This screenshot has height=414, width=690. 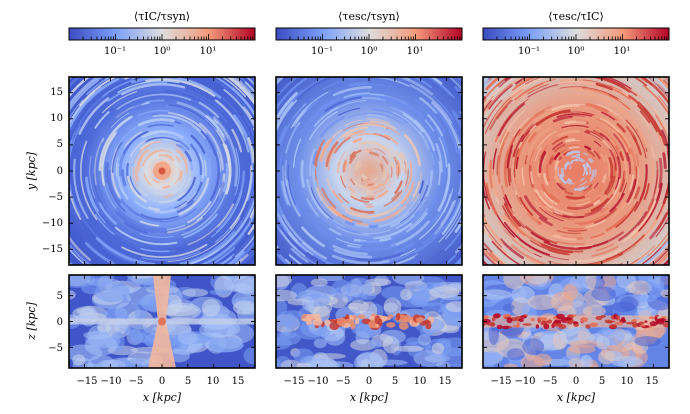 I want to click on colorbar-title-0: ⟨τIC/τsyn⟩, so click(x=162, y=16).